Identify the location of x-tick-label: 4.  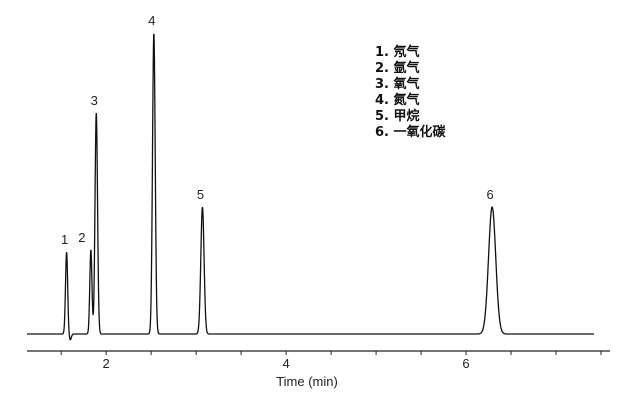
(285, 363).